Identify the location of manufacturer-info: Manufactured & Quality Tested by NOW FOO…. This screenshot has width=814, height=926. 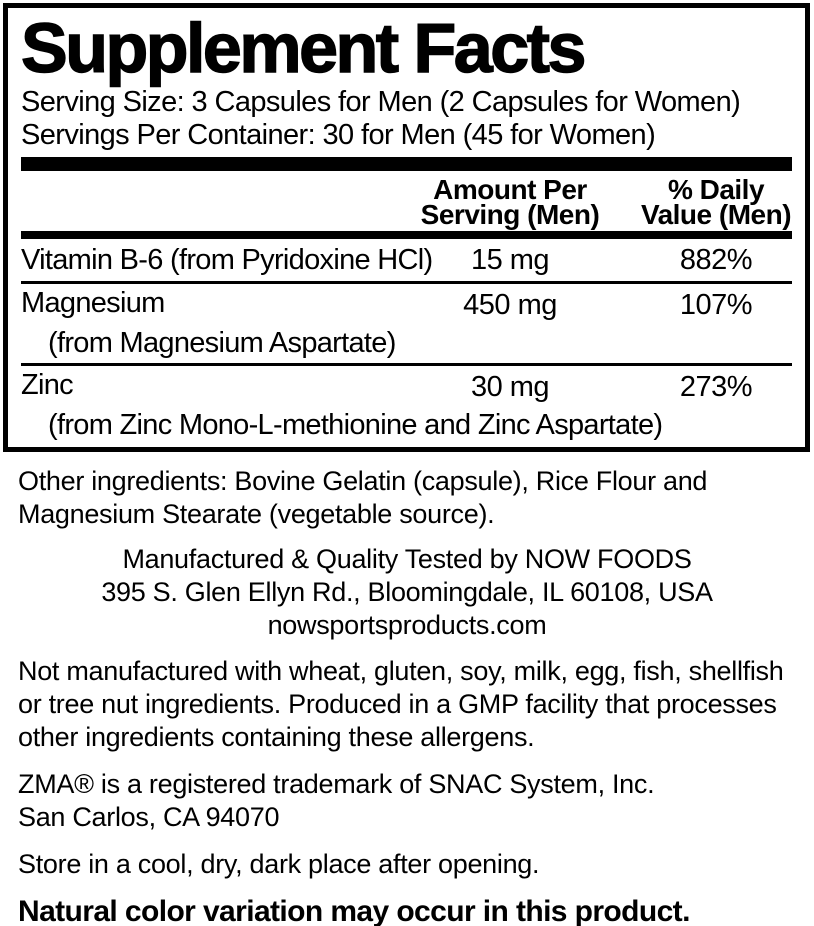
(407, 592).